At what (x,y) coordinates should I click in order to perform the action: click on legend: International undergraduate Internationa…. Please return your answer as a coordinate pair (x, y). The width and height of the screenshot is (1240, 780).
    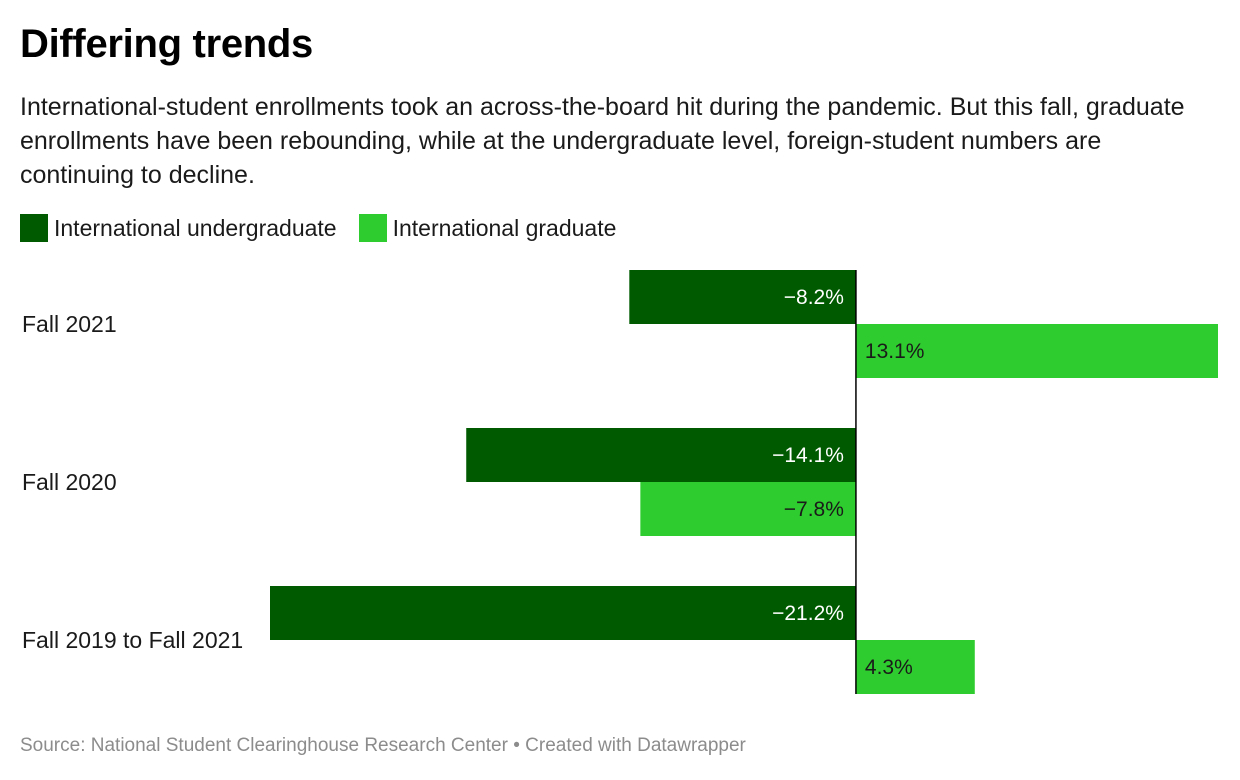
    Looking at the image, I should click on (329, 228).